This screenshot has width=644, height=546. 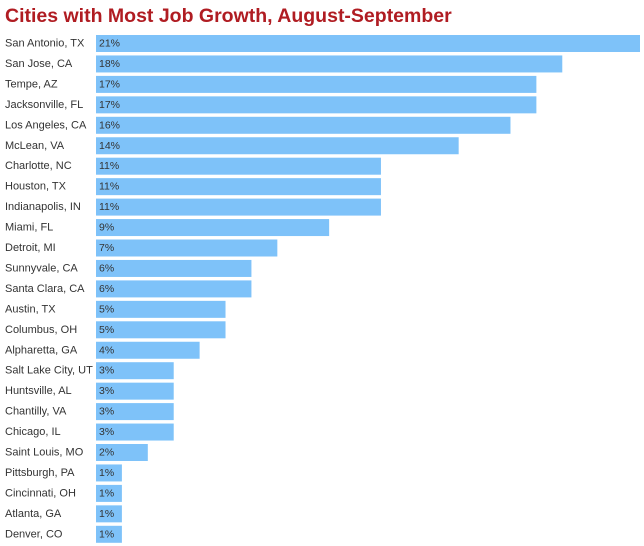 What do you see at coordinates (39, 64) in the screenshot?
I see `category-label: San Jose, CA` at bounding box center [39, 64].